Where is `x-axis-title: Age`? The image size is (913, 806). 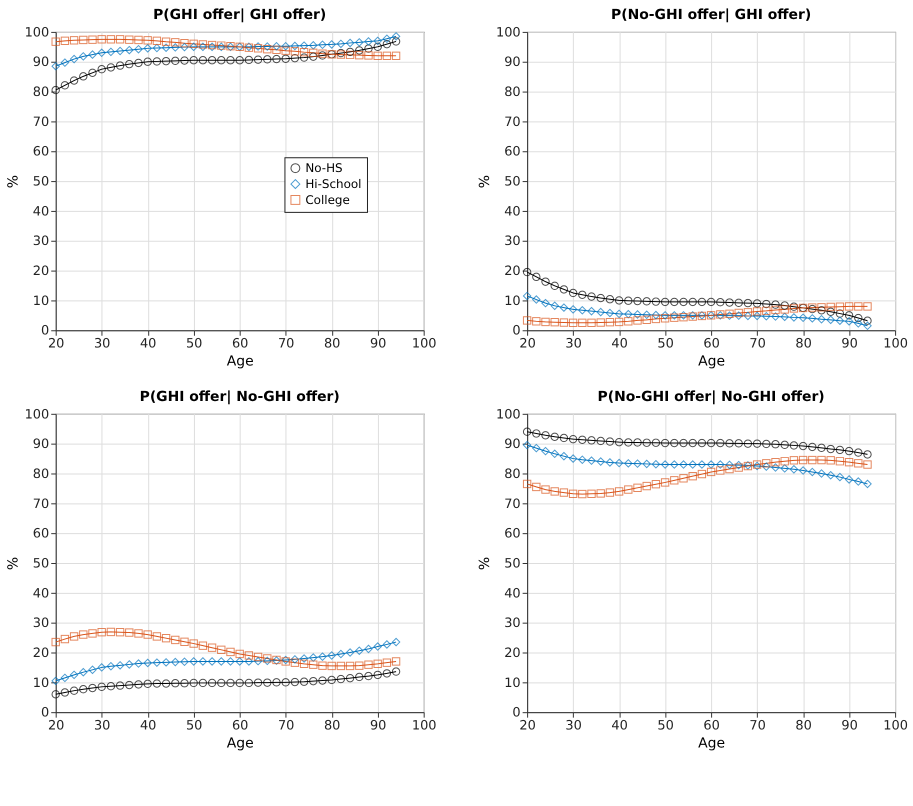 x-axis-title: Age is located at coordinates (712, 743).